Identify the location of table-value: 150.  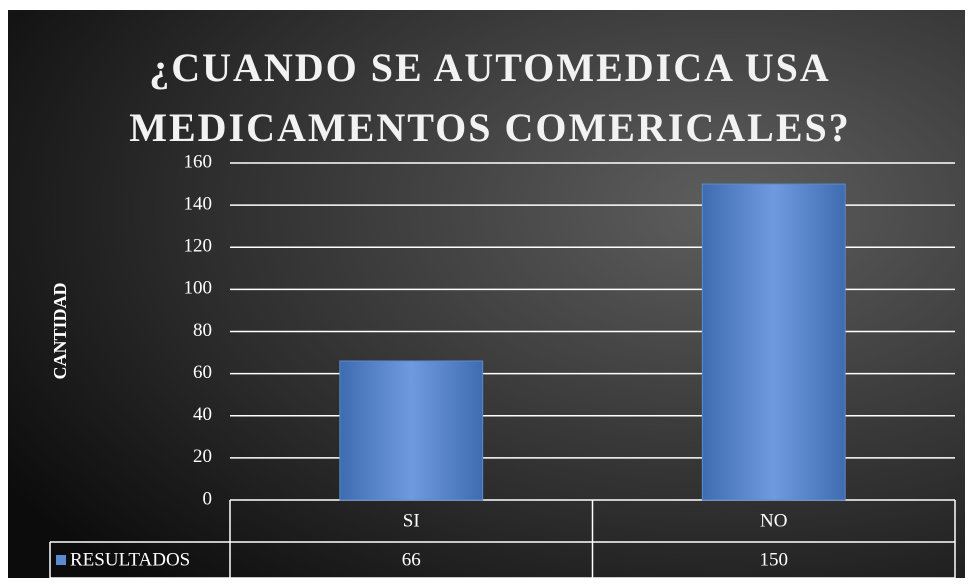
(774, 559).